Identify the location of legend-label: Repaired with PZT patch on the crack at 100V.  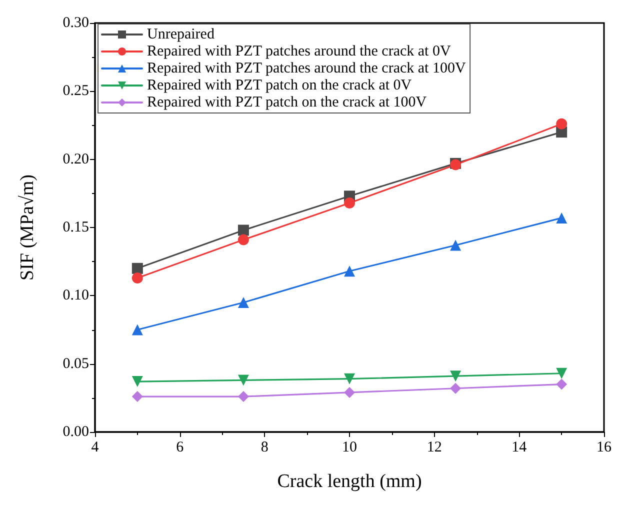
(287, 102).